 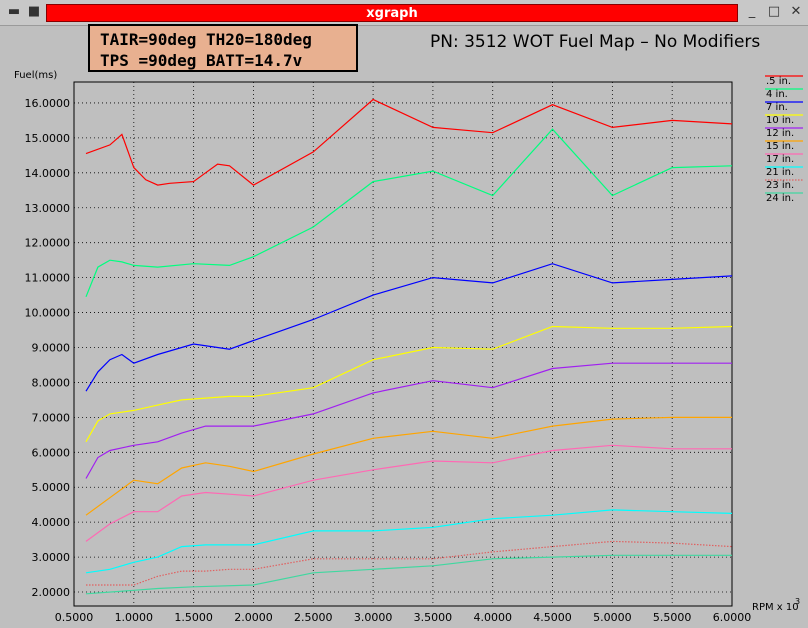 What do you see at coordinates (48, 138) in the screenshot?
I see `y-tick-label: 15.0000` at bounding box center [48, 138].